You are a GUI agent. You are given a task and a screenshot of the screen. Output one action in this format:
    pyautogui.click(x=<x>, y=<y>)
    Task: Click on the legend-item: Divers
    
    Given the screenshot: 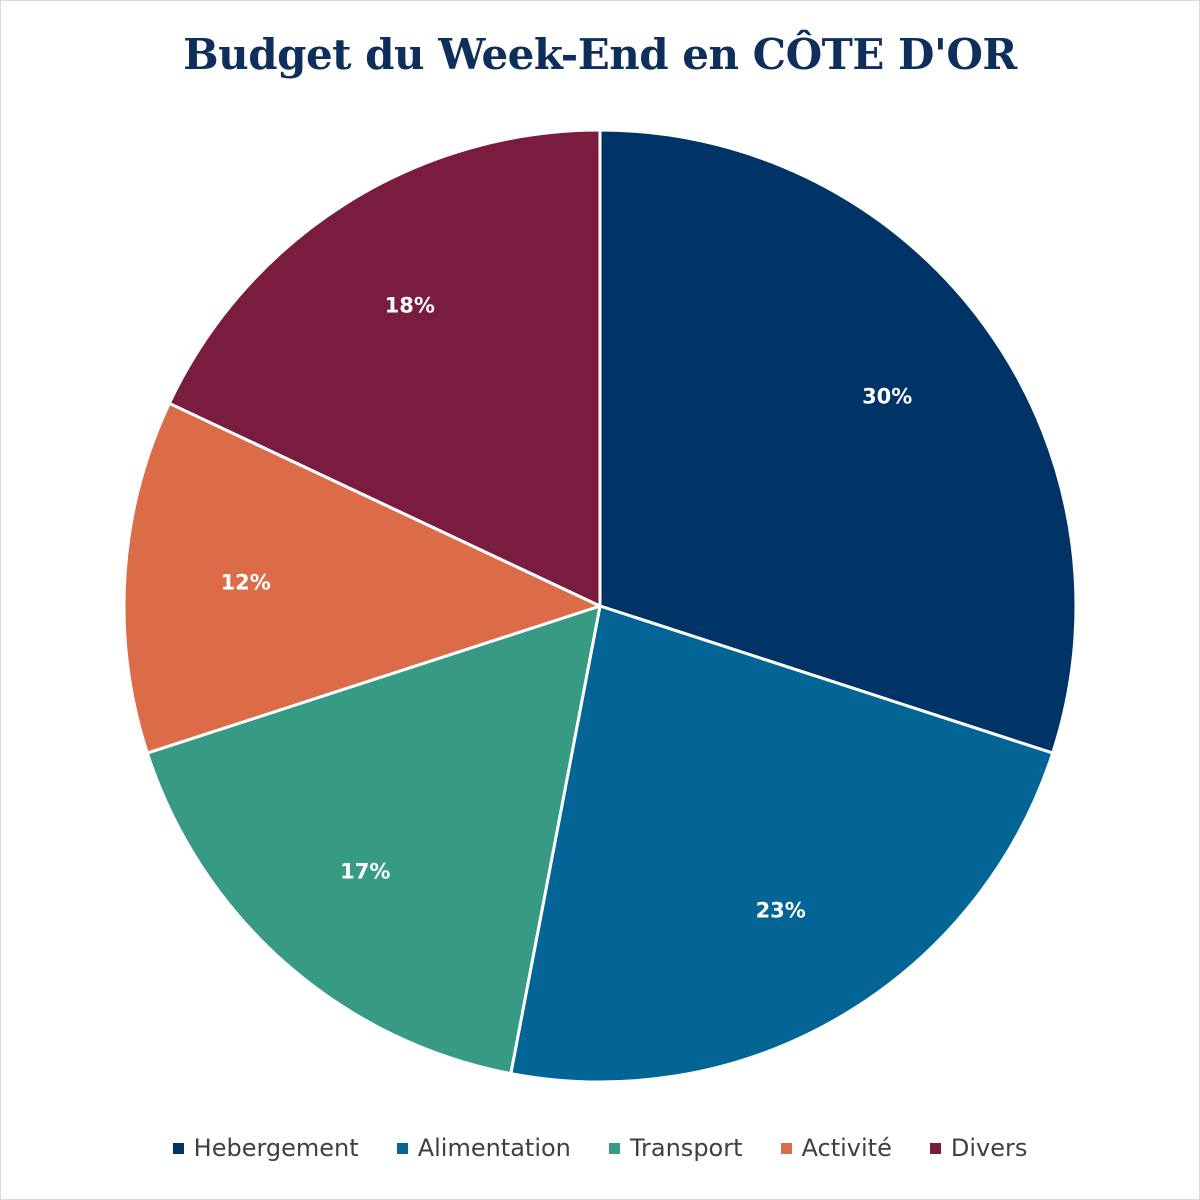 What is the action you would take?
    pyautogui.click(x=978, y=1148)
    